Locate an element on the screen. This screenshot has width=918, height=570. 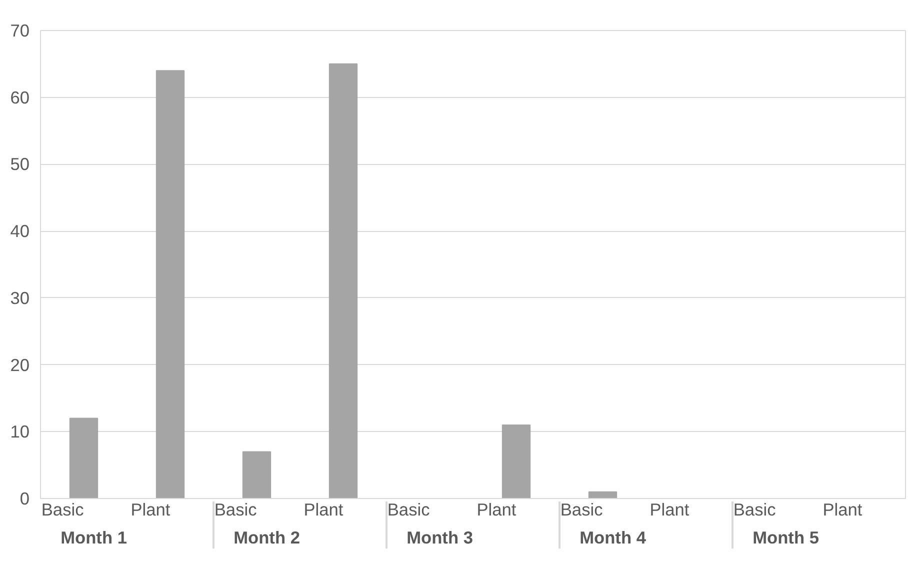
y-tick-label: 60 is located at coordinates (20, 97).